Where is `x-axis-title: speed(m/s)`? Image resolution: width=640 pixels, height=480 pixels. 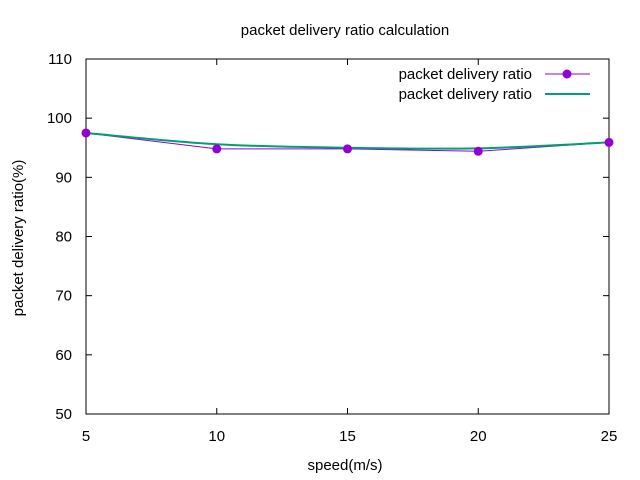
x-axis-title: speed(m/s) is located at coordinates (344, 465).